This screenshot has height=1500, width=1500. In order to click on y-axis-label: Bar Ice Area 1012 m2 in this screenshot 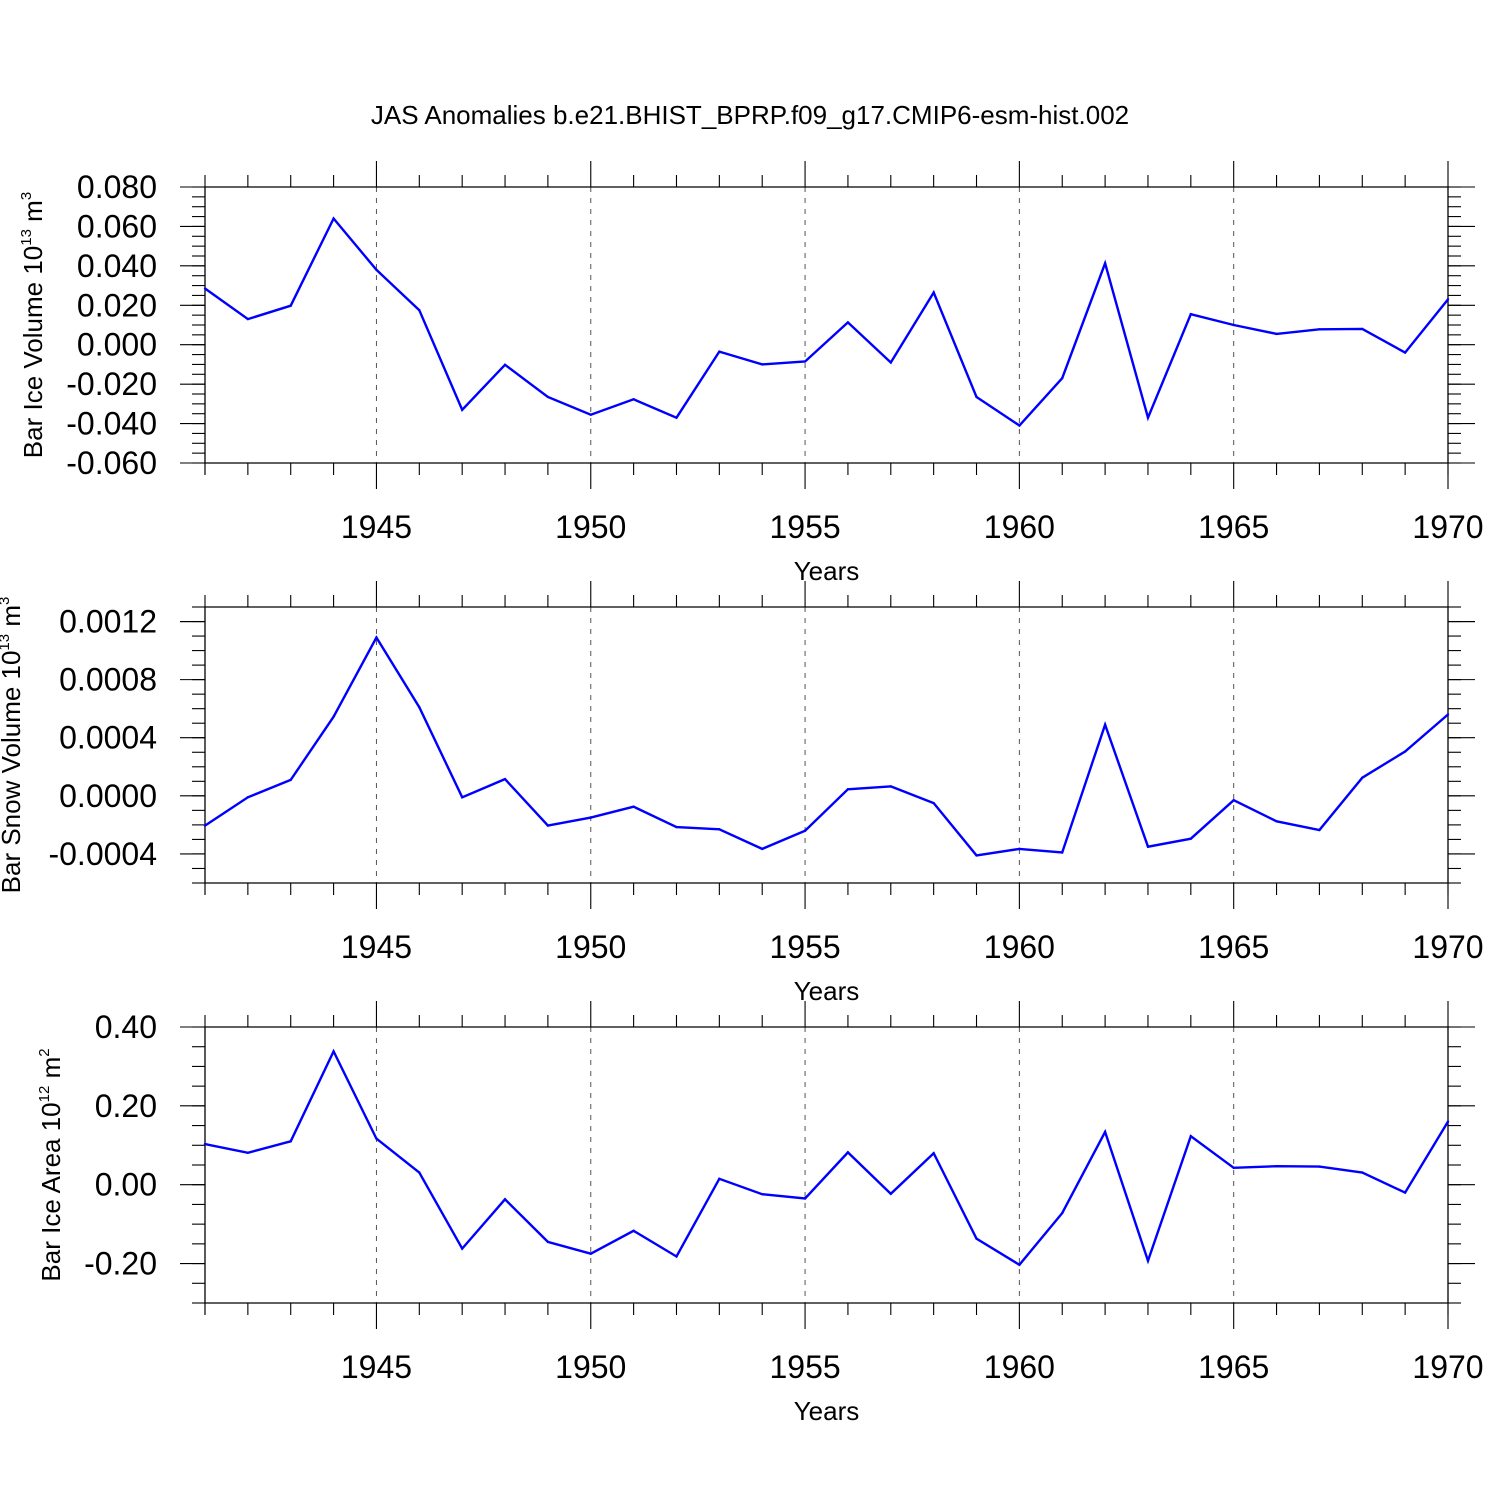, I will do `click(51, 1164)`.